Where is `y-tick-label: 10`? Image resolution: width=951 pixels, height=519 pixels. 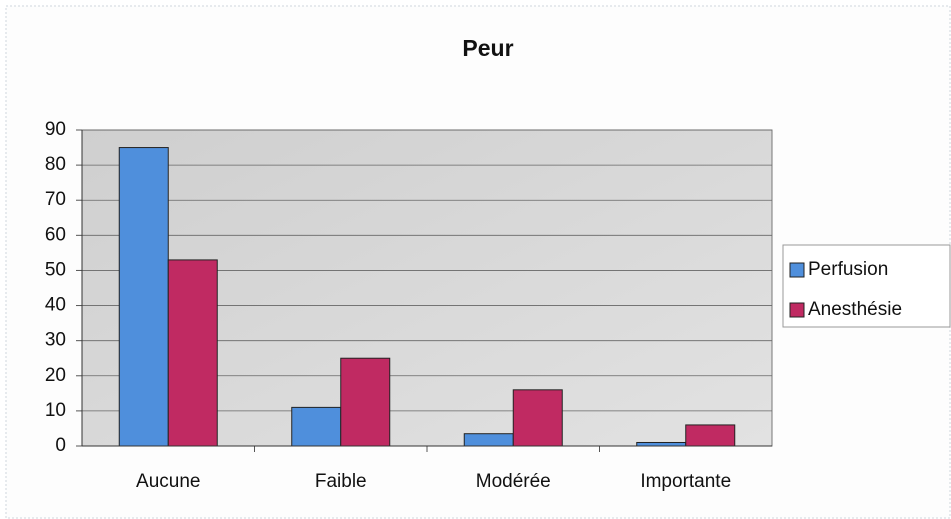
y-tick-label: 10 is located at coordinates (55, 410).